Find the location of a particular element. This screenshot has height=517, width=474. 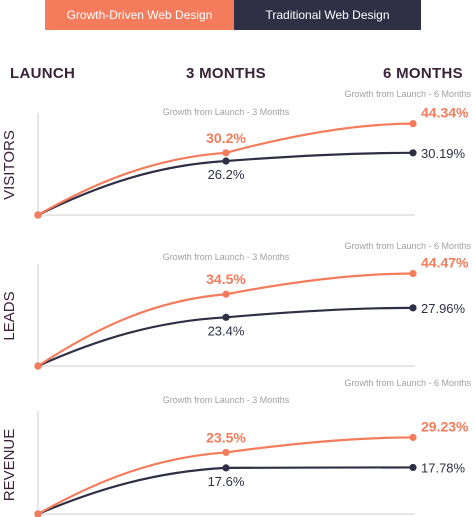

panel-1-note-6-months: Growth from Launch - 6 Months is located at coordinates (407, 94).